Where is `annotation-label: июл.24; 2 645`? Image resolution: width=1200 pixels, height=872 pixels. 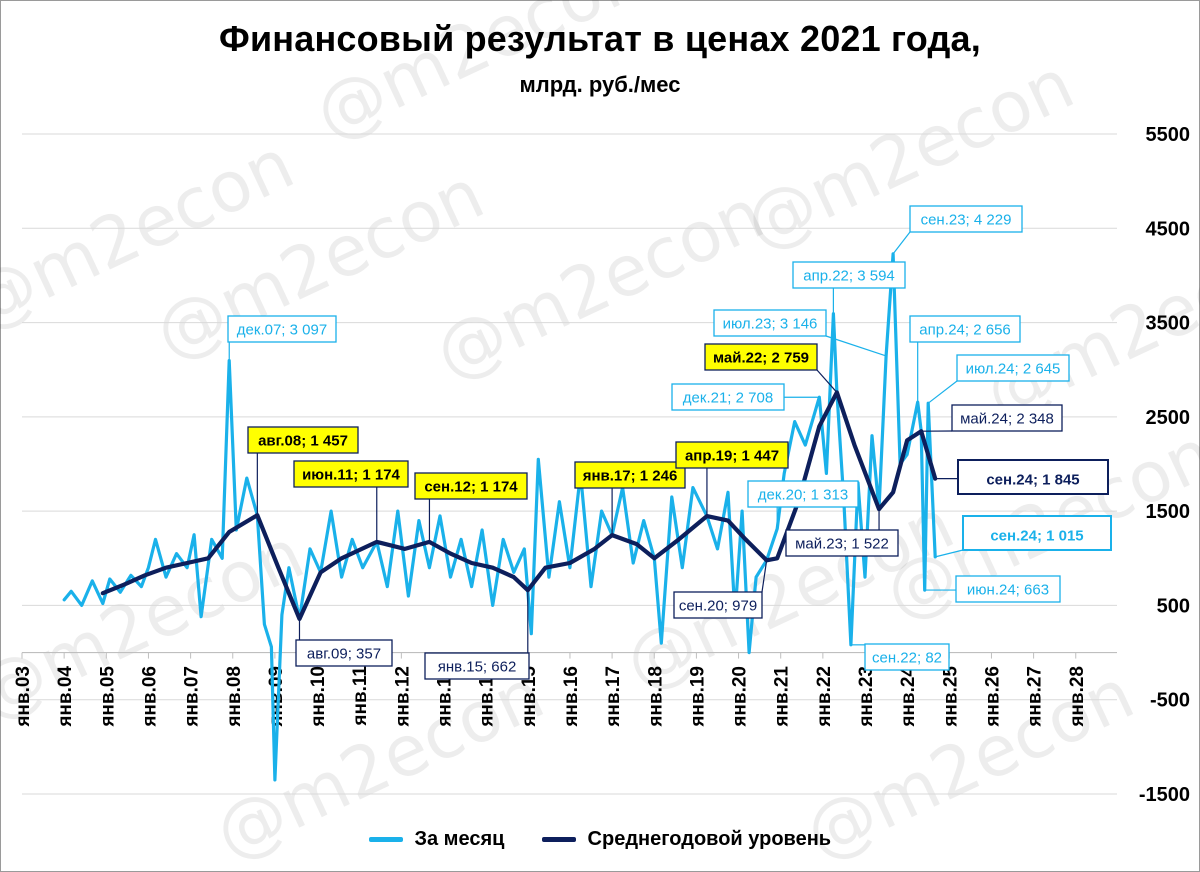 annotation-label: июл.24; 2 645 is located at coordinates (1013, 368).